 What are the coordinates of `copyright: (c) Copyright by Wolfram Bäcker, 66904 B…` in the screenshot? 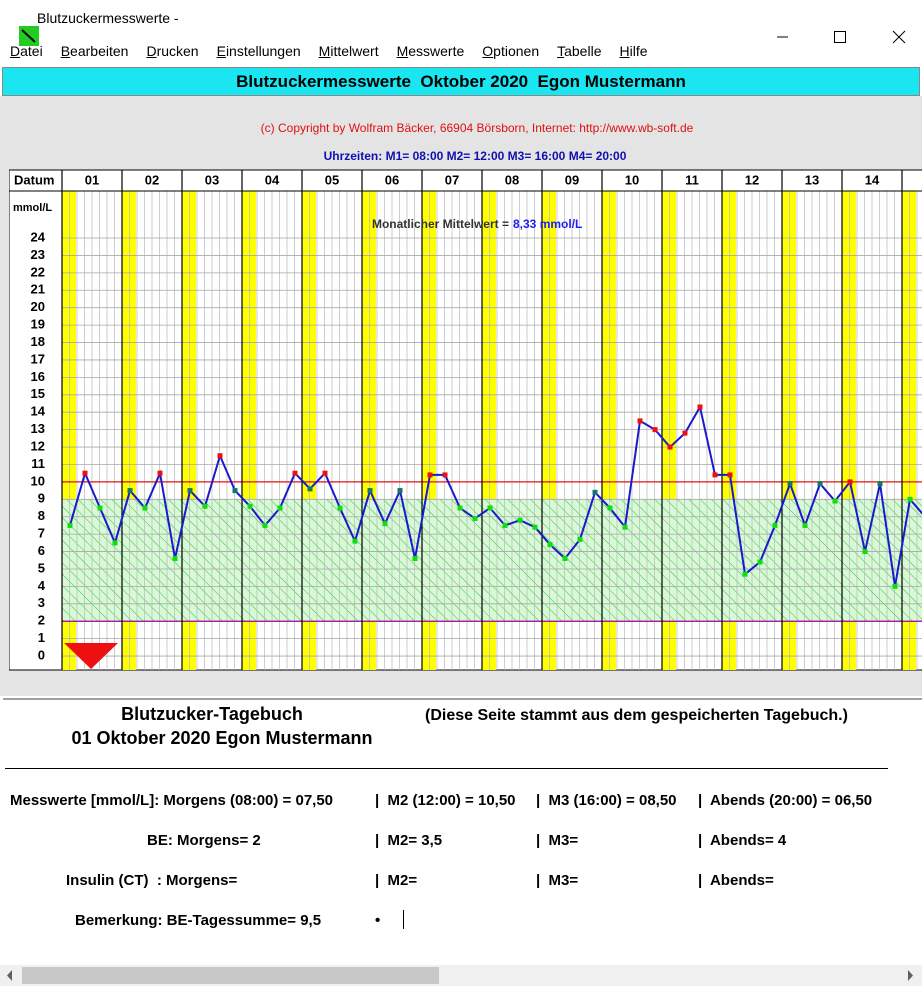 It's located at (477, 128).